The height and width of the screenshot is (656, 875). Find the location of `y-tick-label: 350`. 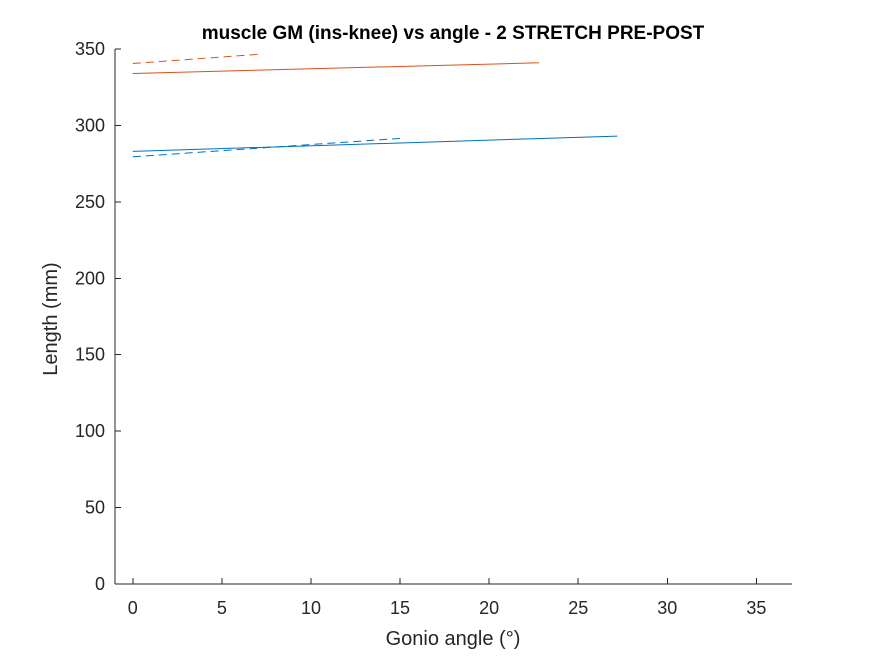

y-tick-label: 350 is located at coordinates (90, 49).